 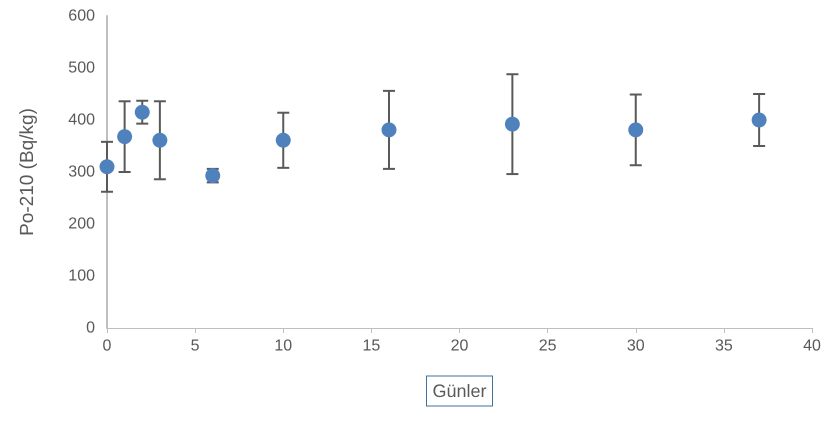 I want to click on y-tick-label: 200, so click(x=82, y=224).